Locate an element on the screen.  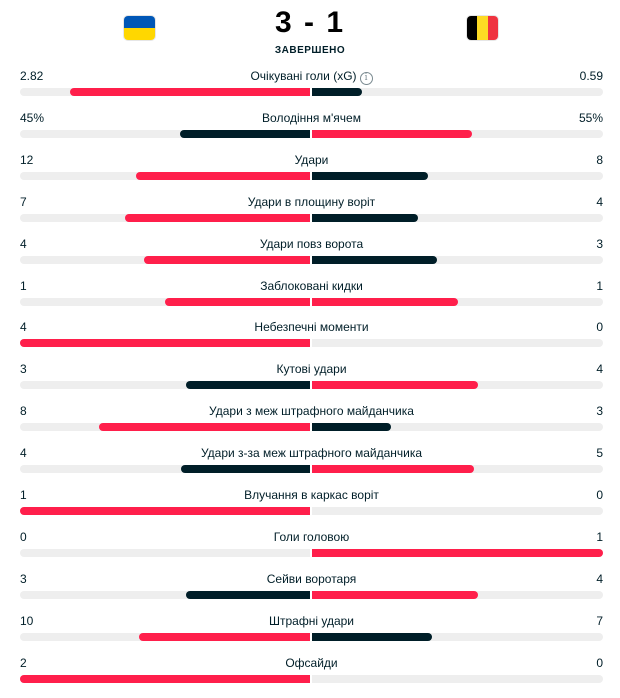
stat-row: 3 Кутові удари 4 is located at coordinates (310, 378).